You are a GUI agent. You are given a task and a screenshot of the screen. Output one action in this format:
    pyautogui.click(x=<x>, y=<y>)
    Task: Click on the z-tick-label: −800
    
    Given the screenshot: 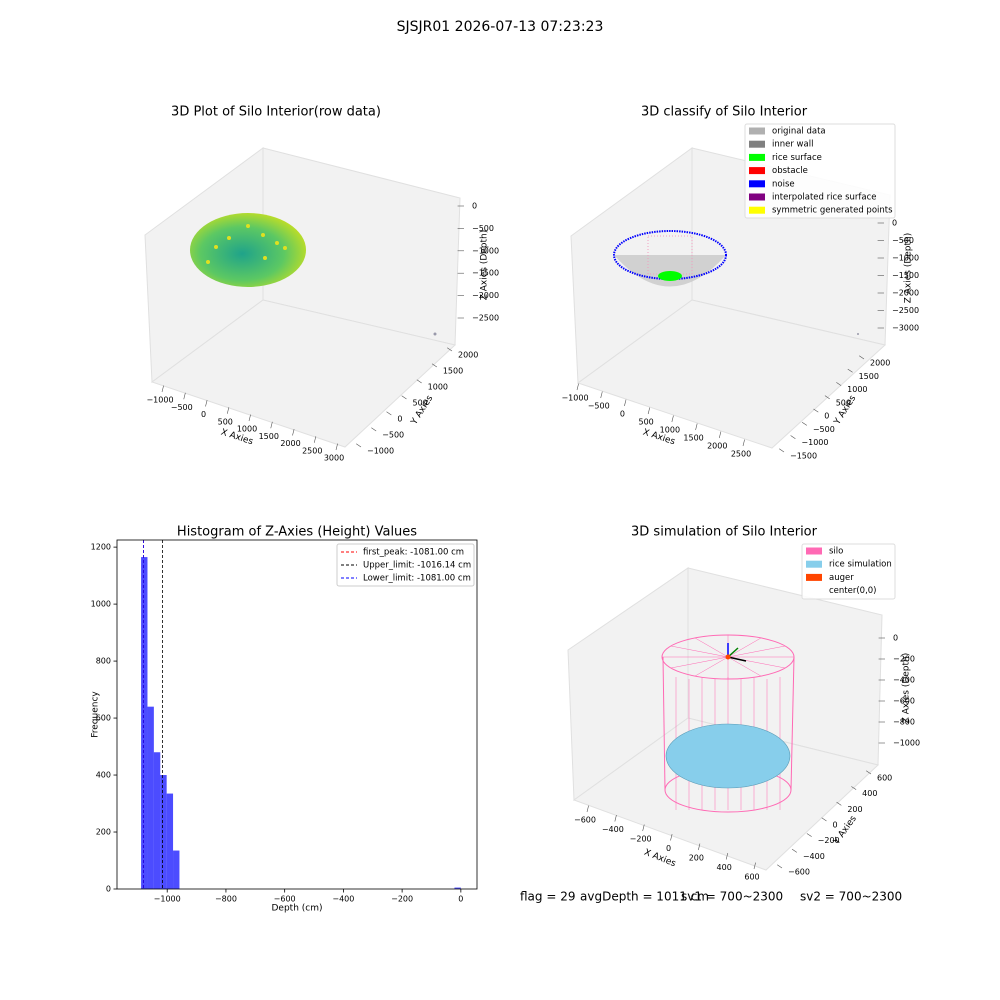 What is the action you would take?
    pyautogui.click(x=904, y=722)
    